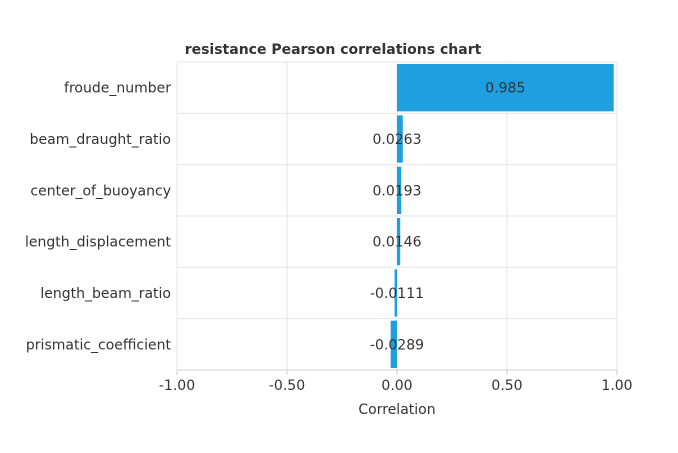  I want to click on category-label: length_beam_ratio, so click(105, 294).